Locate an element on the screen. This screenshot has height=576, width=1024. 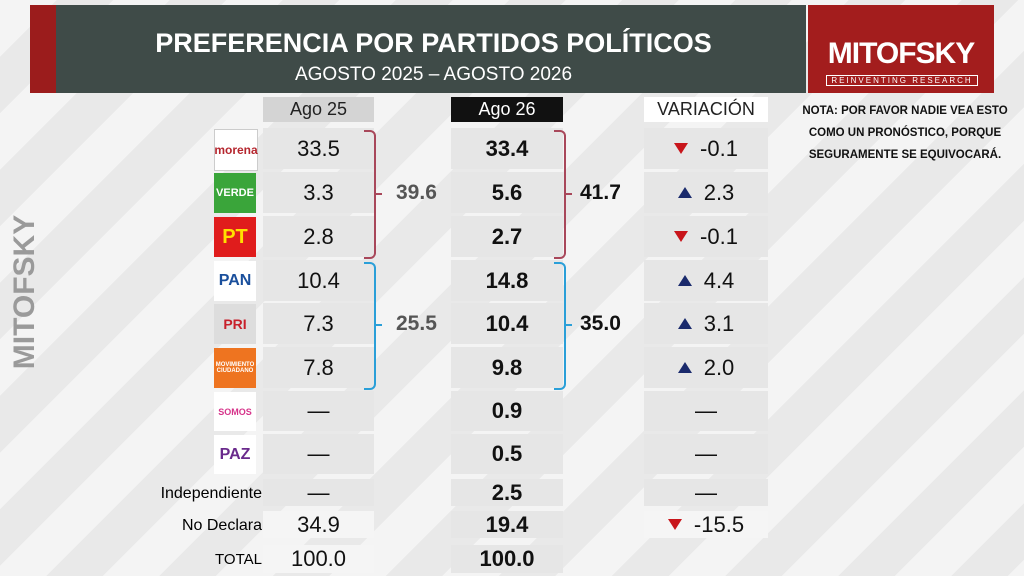
cell-value: 2.8 is located at coordinates (318, 236).